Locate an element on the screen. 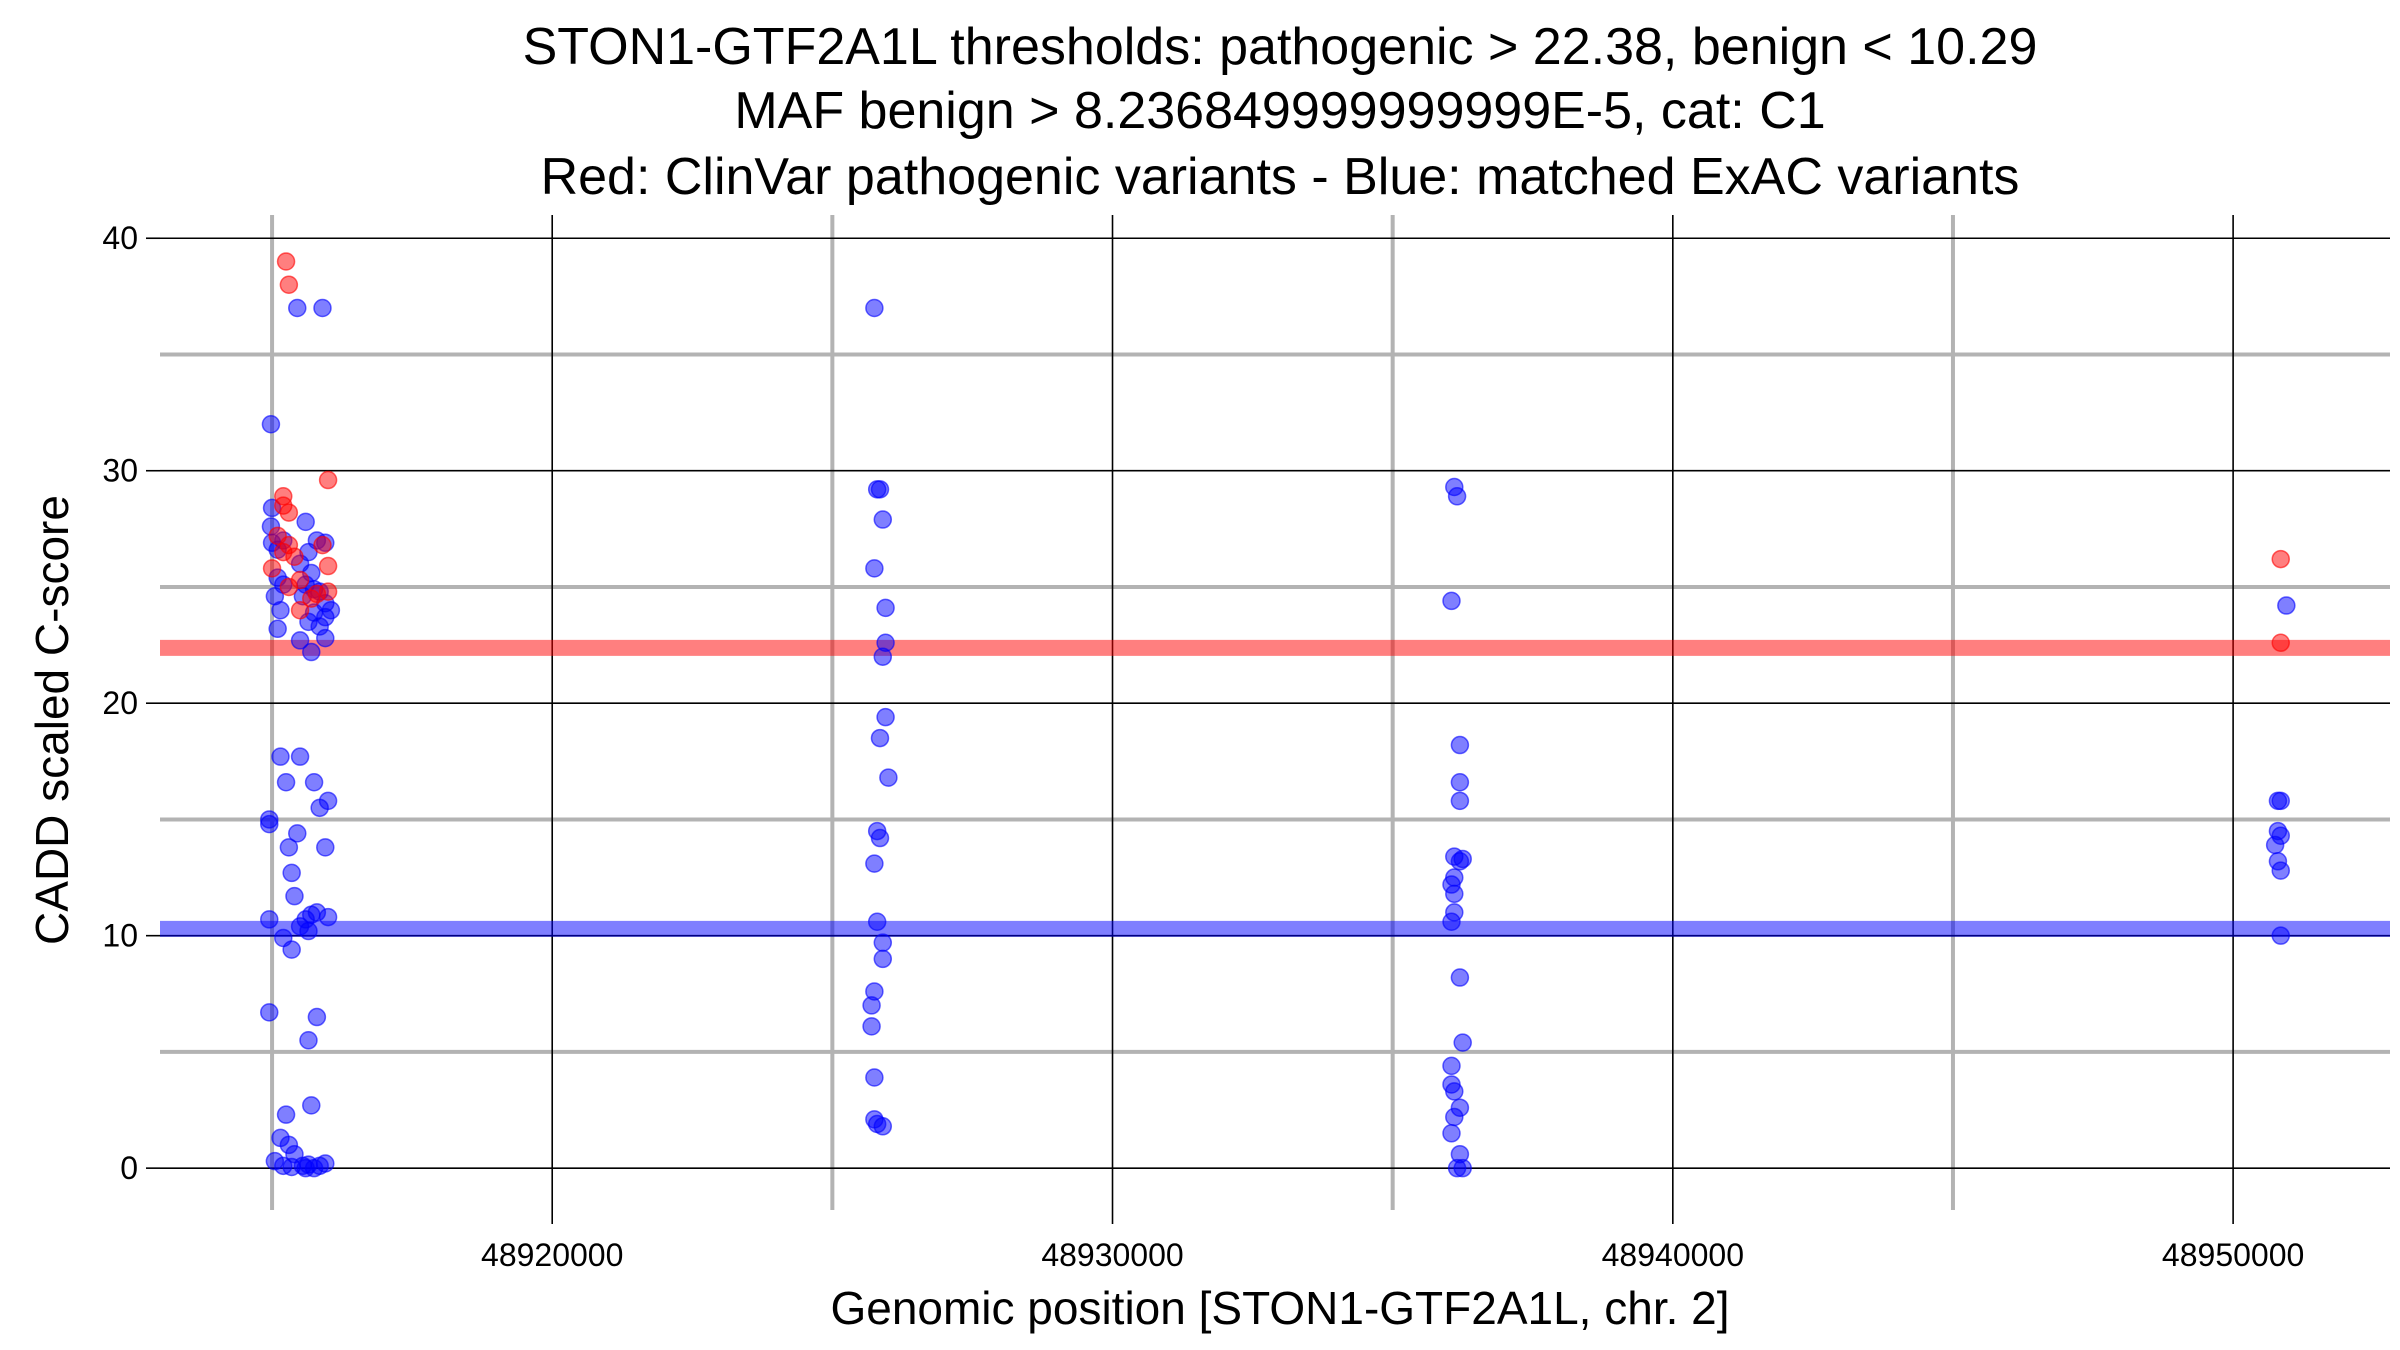 This screenshot has width=2400, height=1350. y-tick-label: 20 is located at coordinates (120, 703).